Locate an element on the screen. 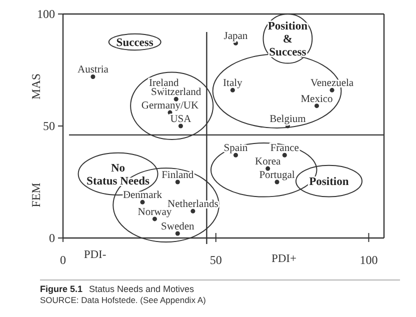 The width and height of the screenshot is (416, 317). y-tick-label: 50 is located at coordinates (49, 126).